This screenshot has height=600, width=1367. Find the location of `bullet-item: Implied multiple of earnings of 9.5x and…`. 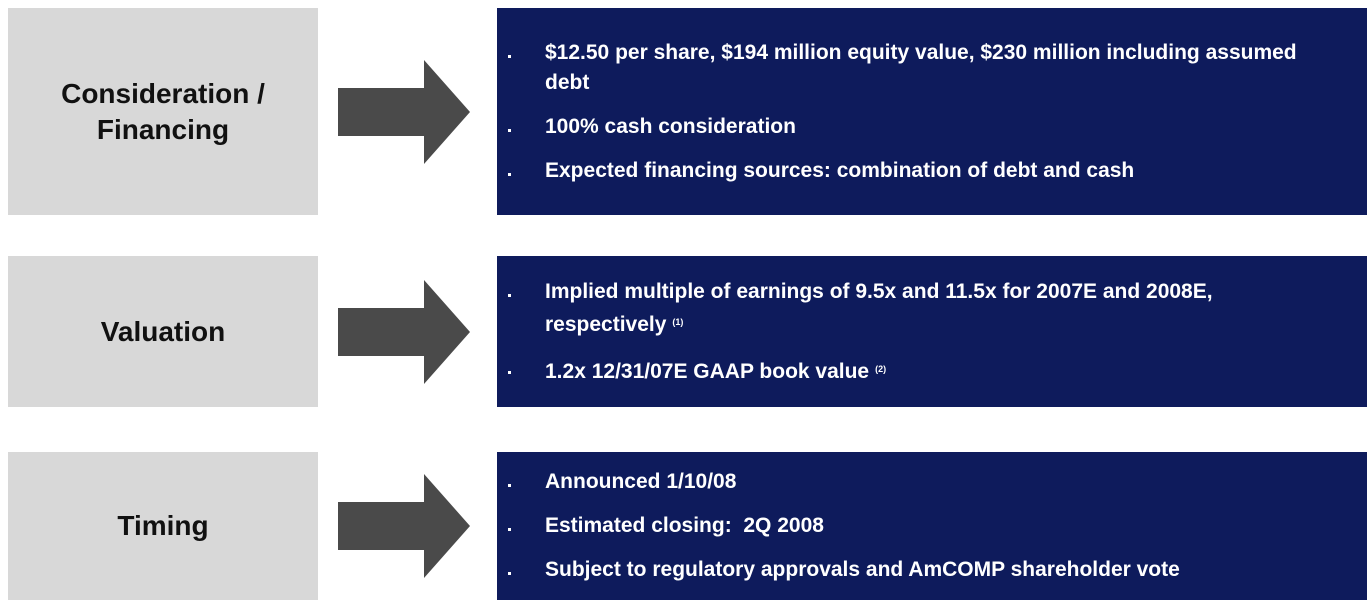

bullet-item: Implied multiple of earnings of 9.5x and… is located at coordinates (911, 308).